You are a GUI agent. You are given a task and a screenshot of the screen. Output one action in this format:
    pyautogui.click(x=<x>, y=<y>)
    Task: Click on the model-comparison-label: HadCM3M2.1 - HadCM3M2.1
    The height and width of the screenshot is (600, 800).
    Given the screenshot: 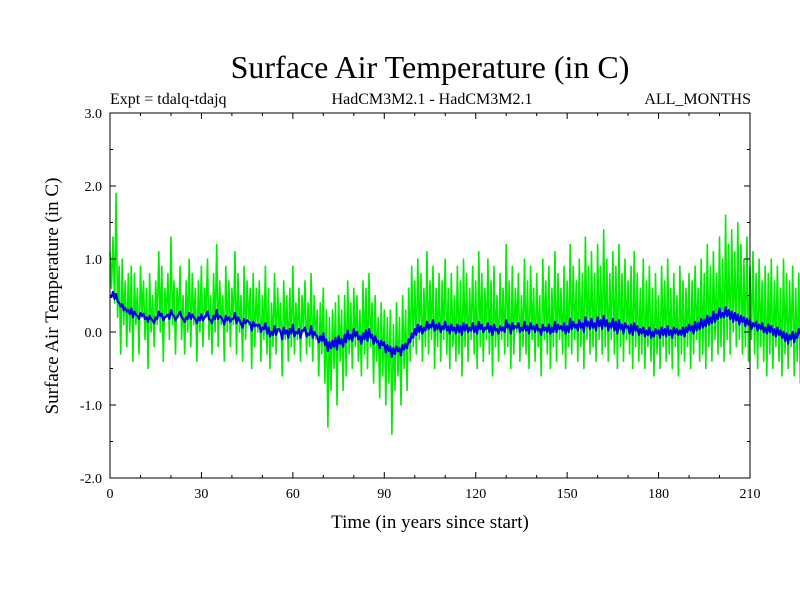 What is the action you would take?
    pyautogui.click(x=432, y=99)
    